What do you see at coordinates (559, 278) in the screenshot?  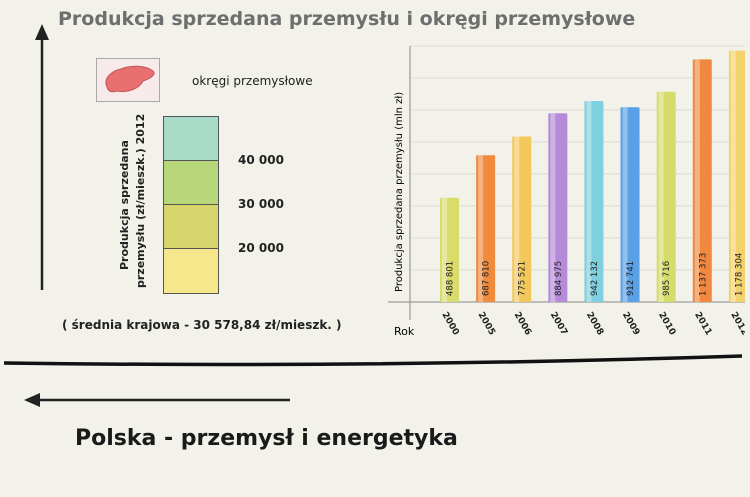 I see `bar-value-label: 884 975` at bounding box center [559, 278].